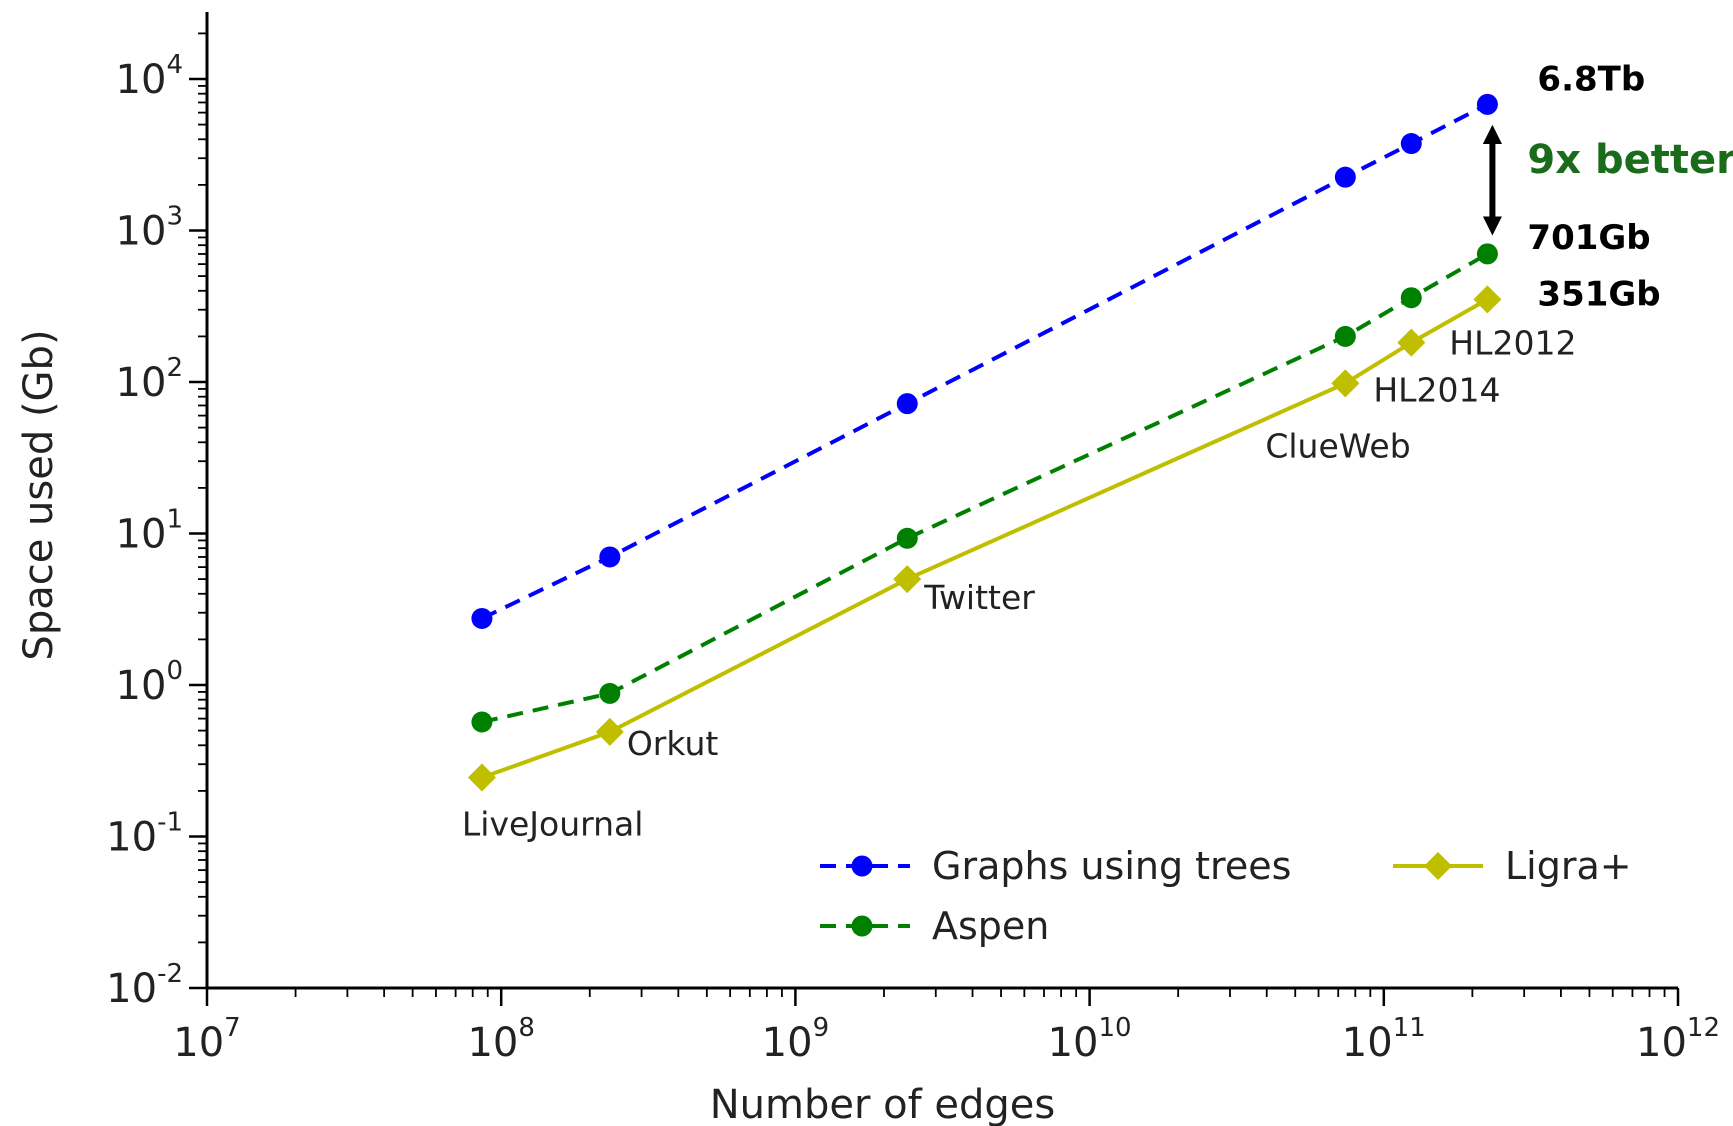 The width and height of the screenshot is (1733, 1126). I want to click on annotations: 6.8Tb 701Gb 351Gb 9x better, so click(1607, 186).